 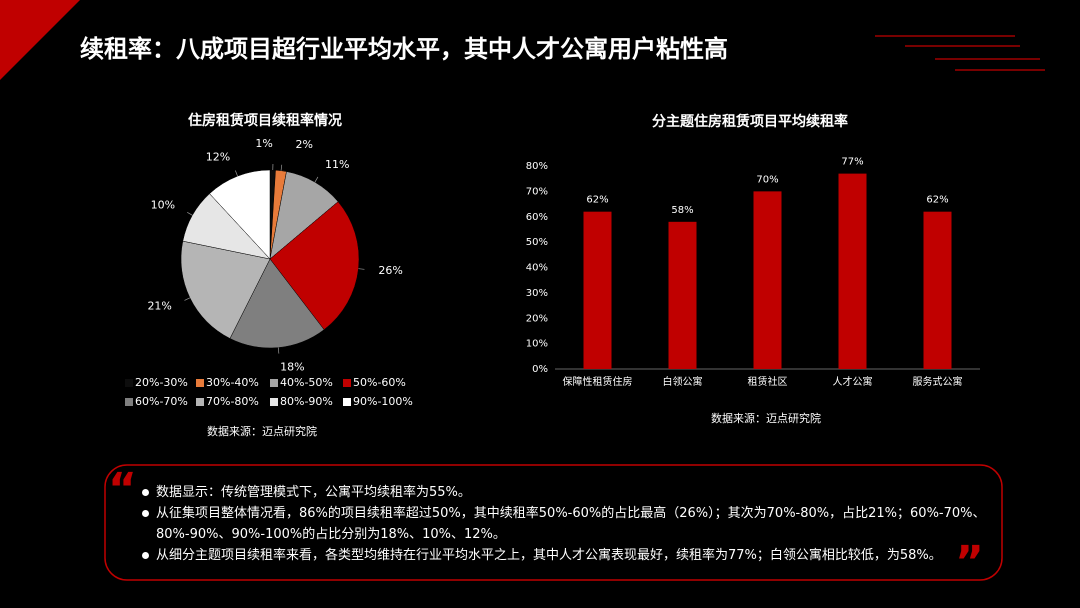 What do you see at coordinates (390, 270) in the screenshot?
I see `data-label: 26%` at bounding box center [390, 270].